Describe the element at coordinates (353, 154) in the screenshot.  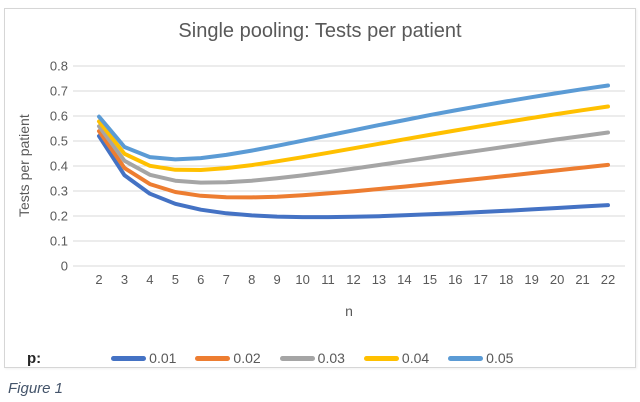
I see `series-line-0.03` at that location.